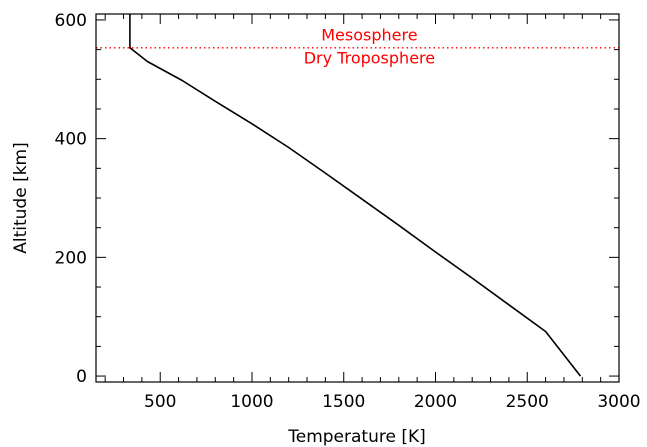 Image resolution: width=647 pixels, height=447 pixels. Describe the element at coordinates (71, 21) in the screenshot. I see `y-tick-label: 600` at that location.